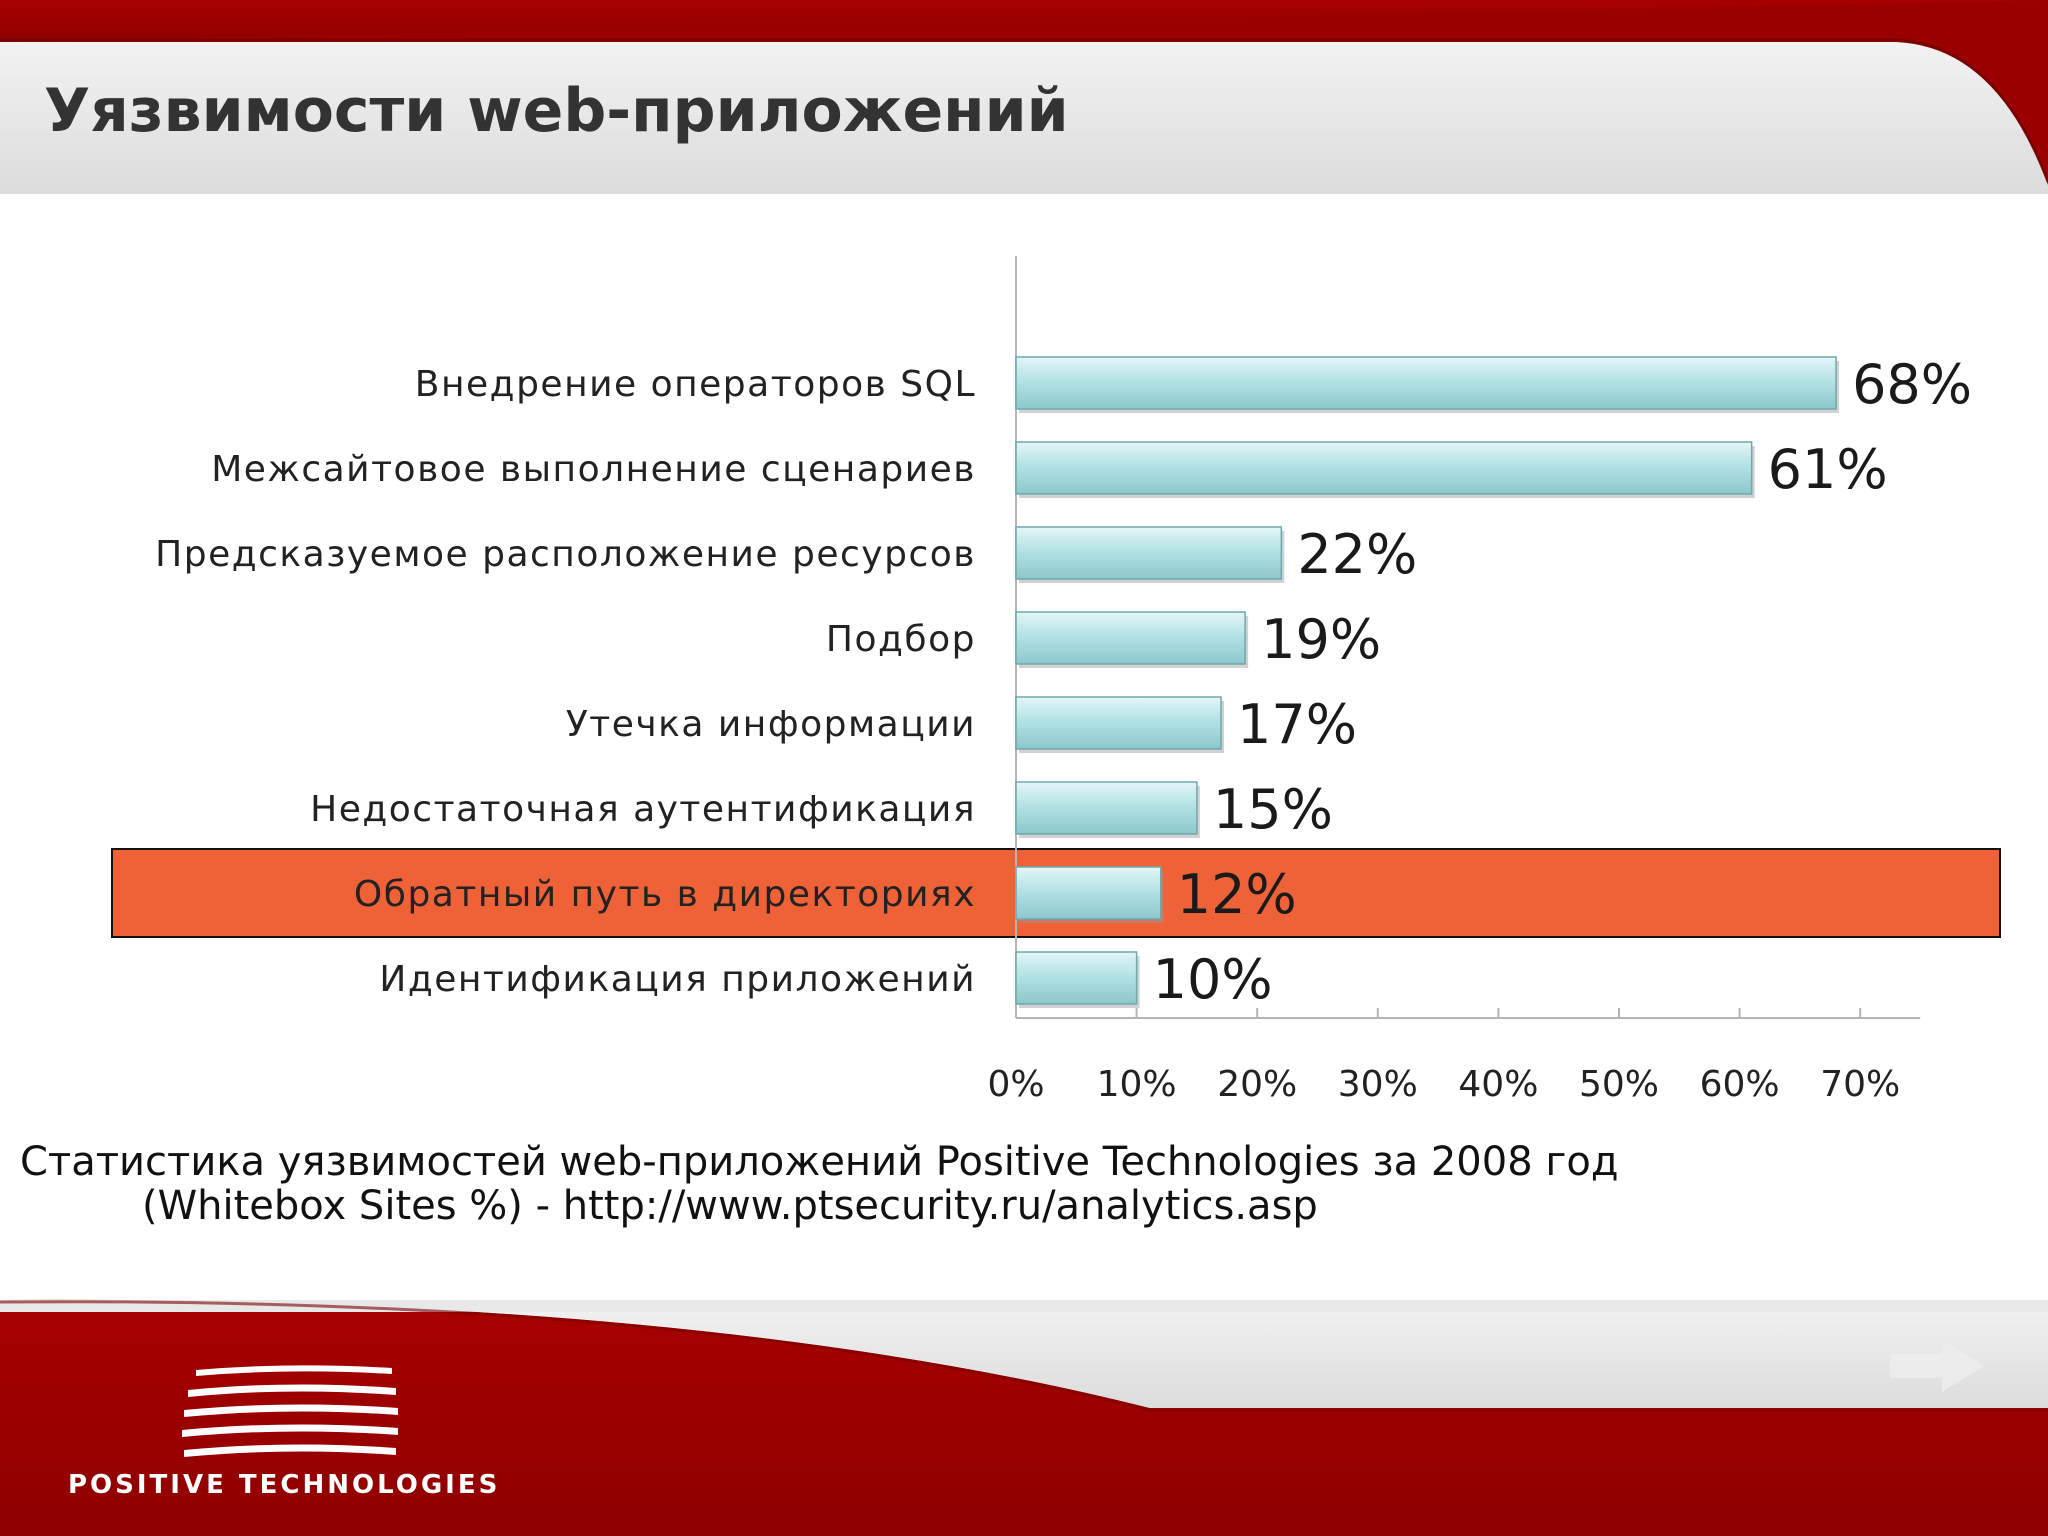 This screenshot has height=1536, width=2048. I want to click on x-tick-label: 10%, so click(1137, 1084).